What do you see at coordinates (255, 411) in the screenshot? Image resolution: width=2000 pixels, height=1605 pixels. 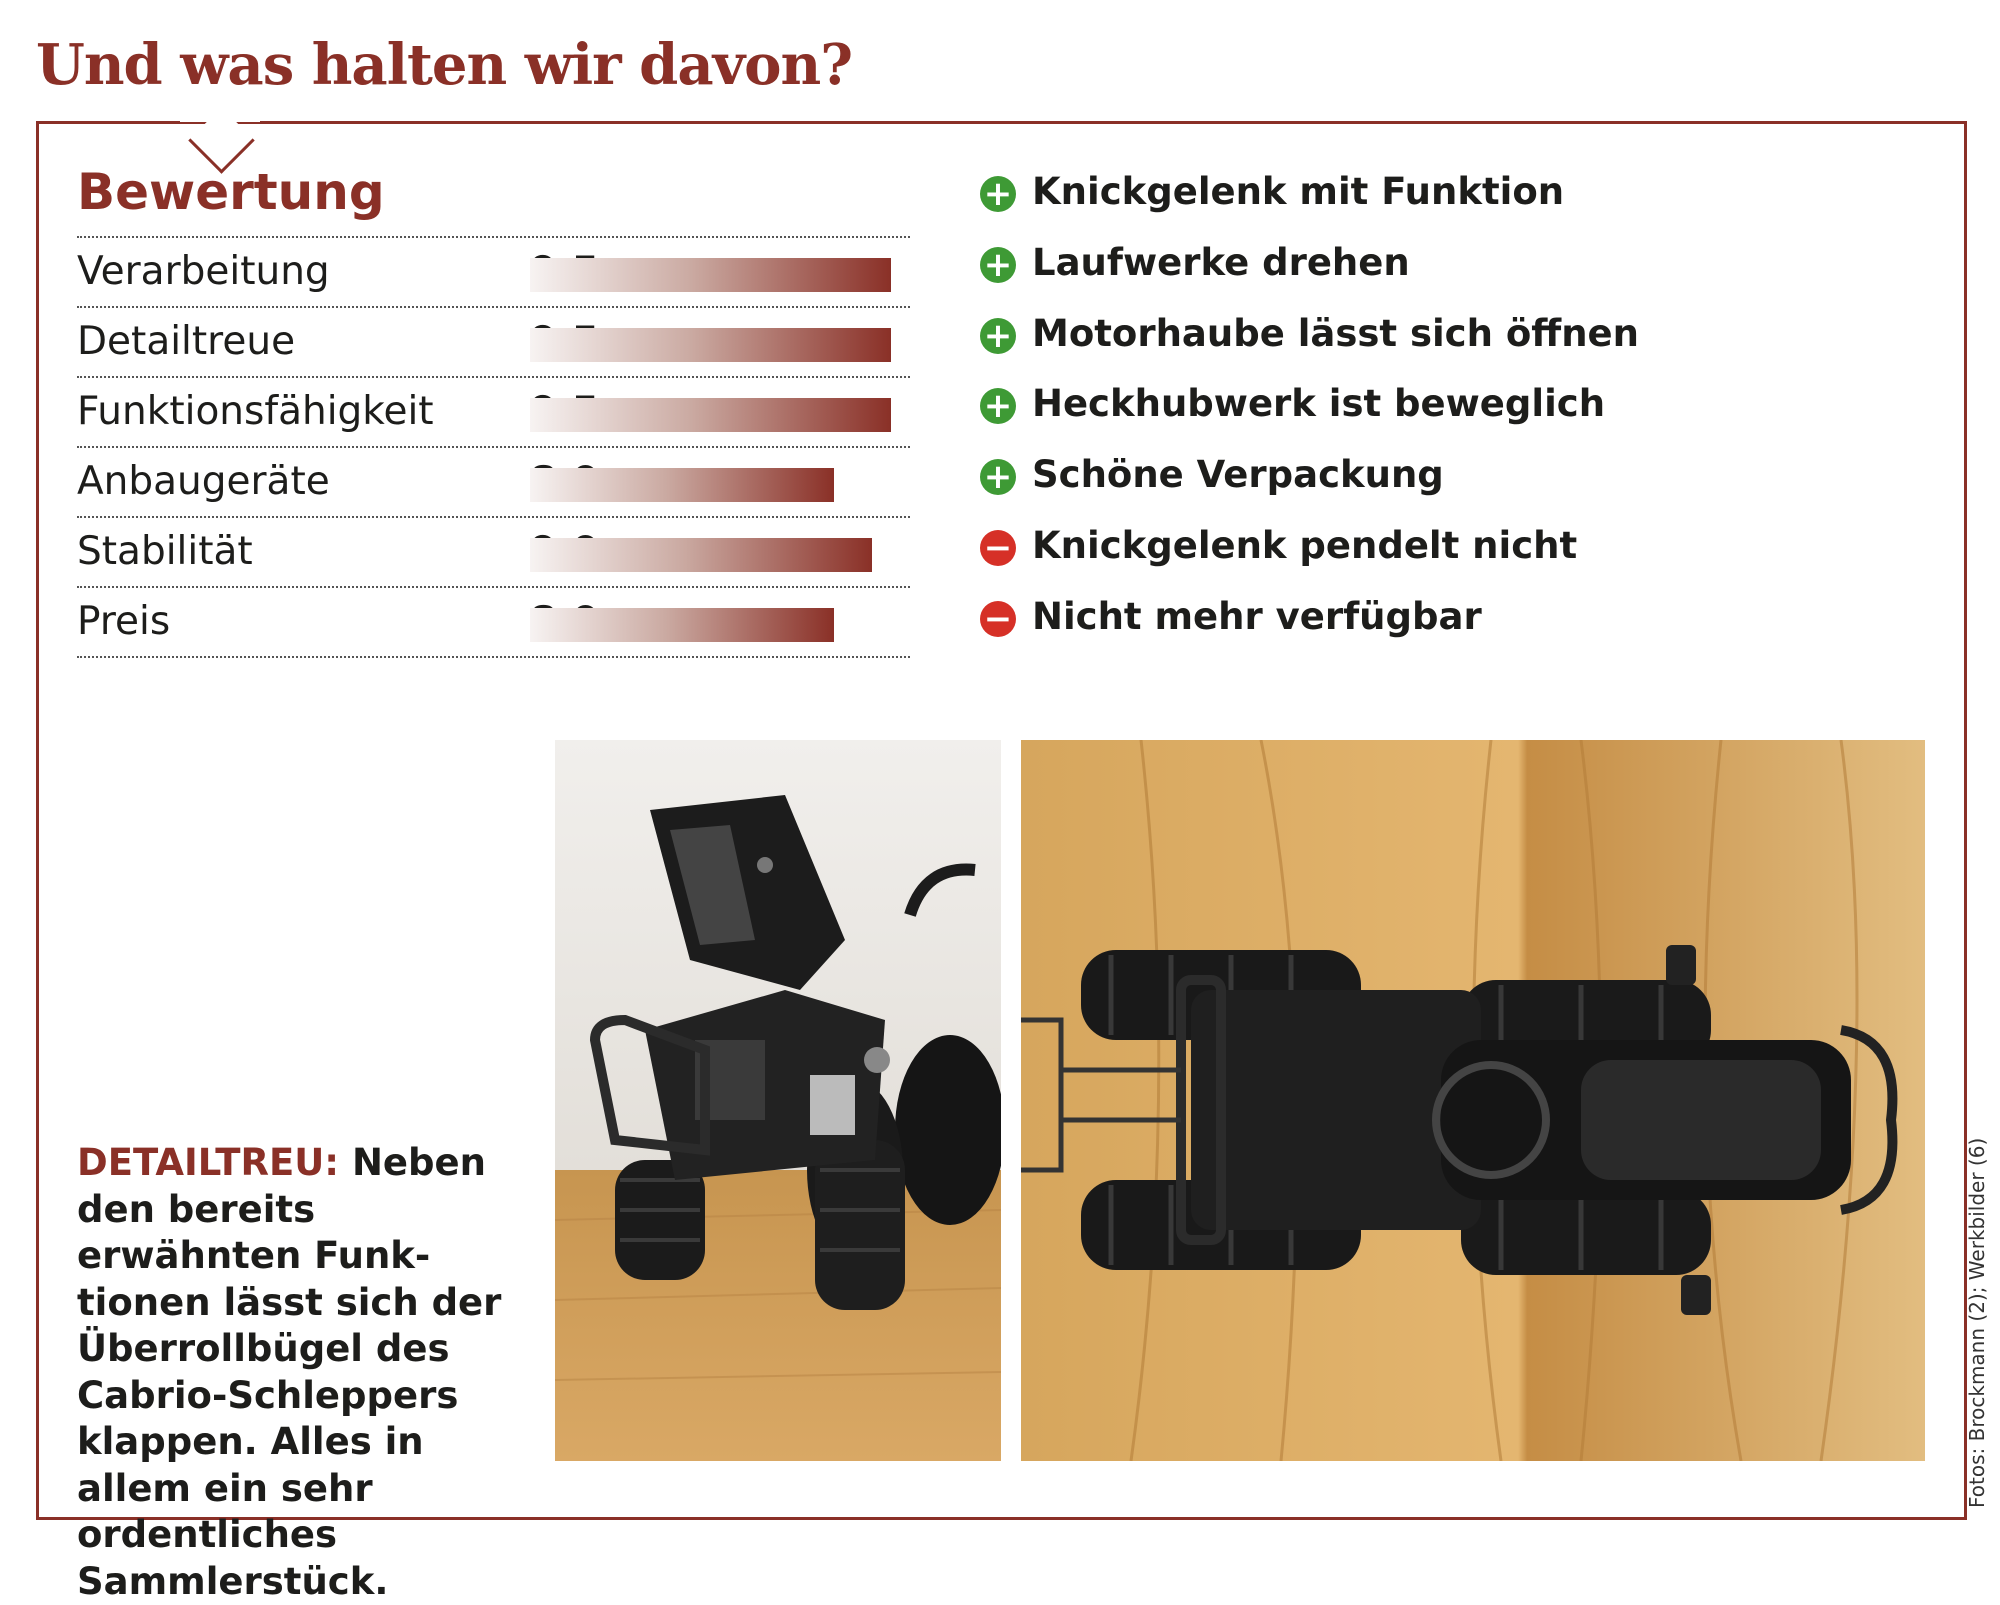 I see `rating-label: Funktionsfähigkeit` at bounding box center [255, 411].